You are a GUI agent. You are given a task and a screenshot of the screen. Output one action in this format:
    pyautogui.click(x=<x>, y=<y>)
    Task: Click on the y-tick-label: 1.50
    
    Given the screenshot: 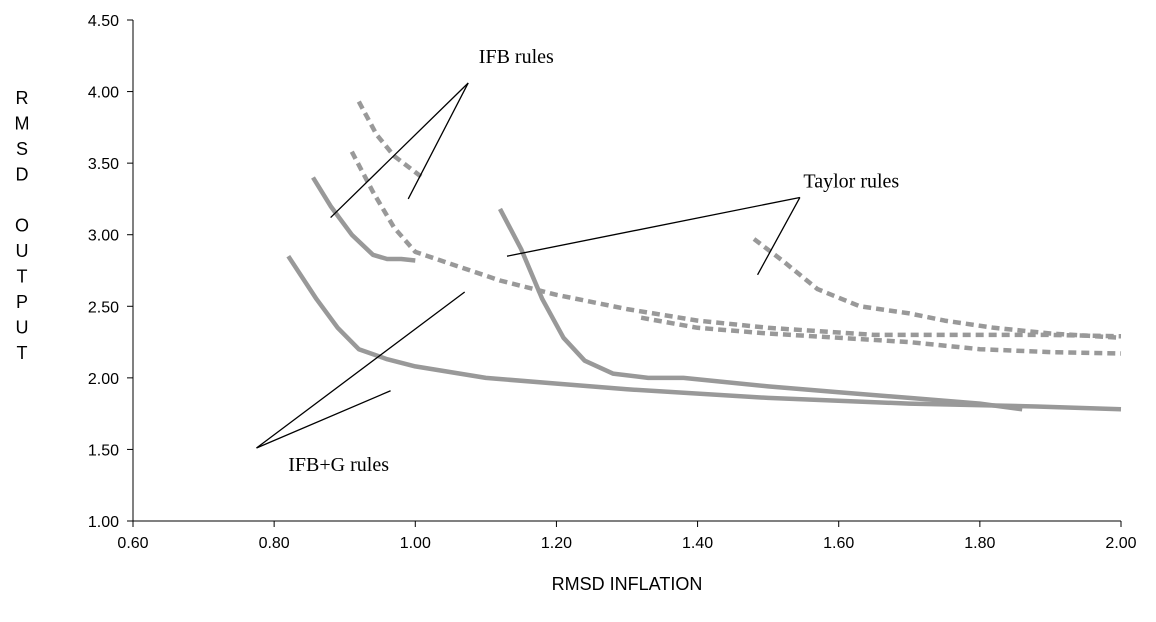 What is the action you would take?
    pyautogui.click(x=103, y=450)
    